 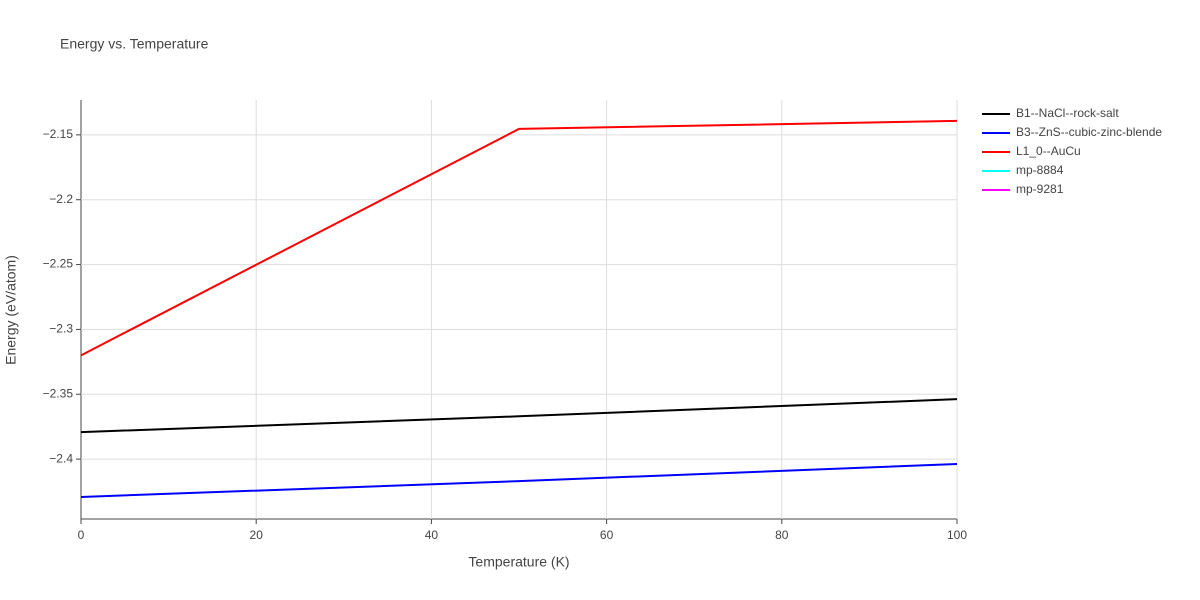 What do you see at coordinates (607, 535) in the screenshot?
I see `x-tick-label: 60` at bounding box center [607, 535].